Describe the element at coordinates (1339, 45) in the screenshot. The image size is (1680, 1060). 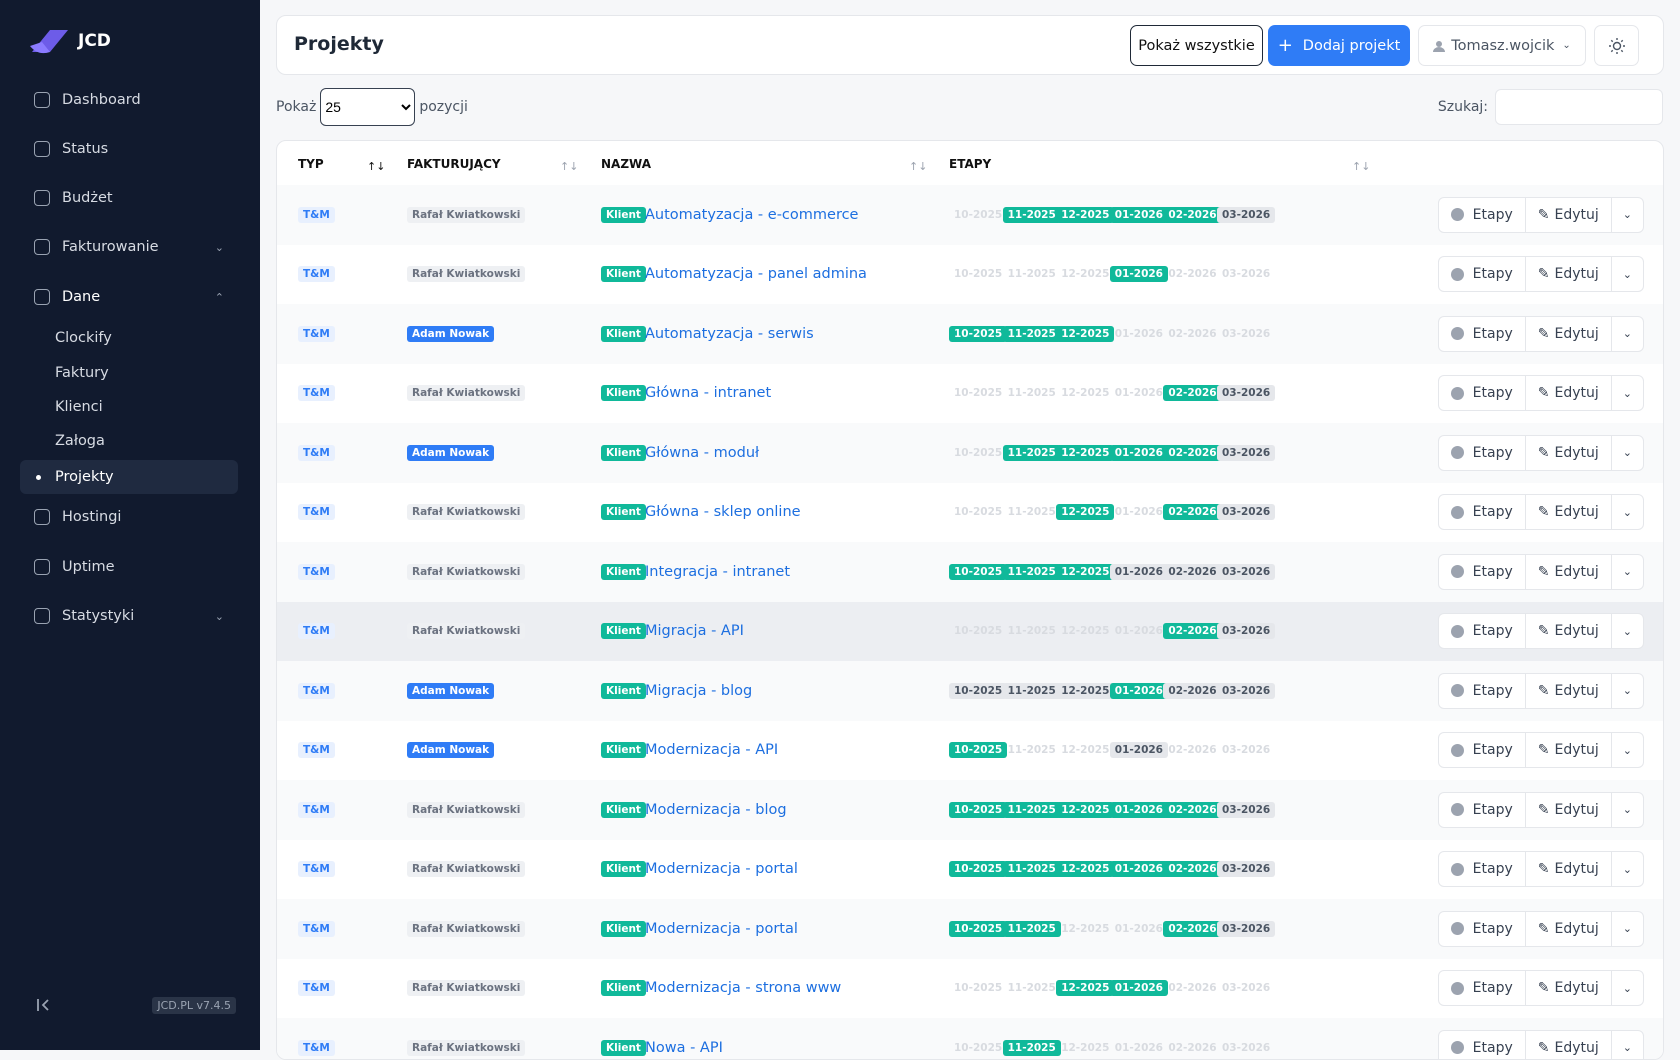
I see `add-project-button: + Dodaj projekt` at that location.